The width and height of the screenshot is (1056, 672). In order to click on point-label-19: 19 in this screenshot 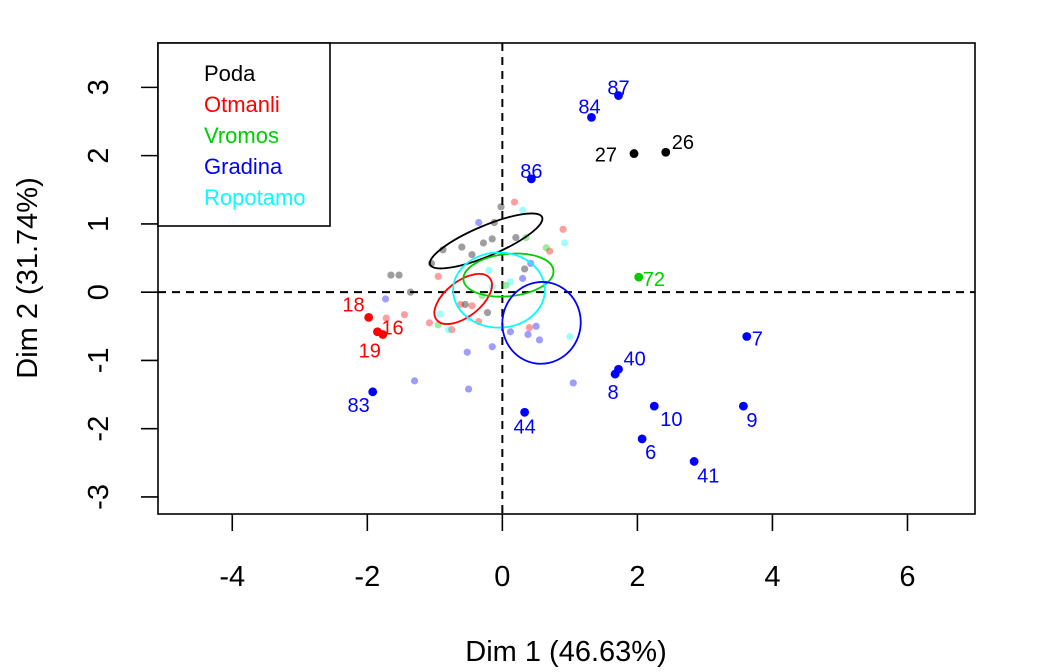, I will do `click(370, 351)`.